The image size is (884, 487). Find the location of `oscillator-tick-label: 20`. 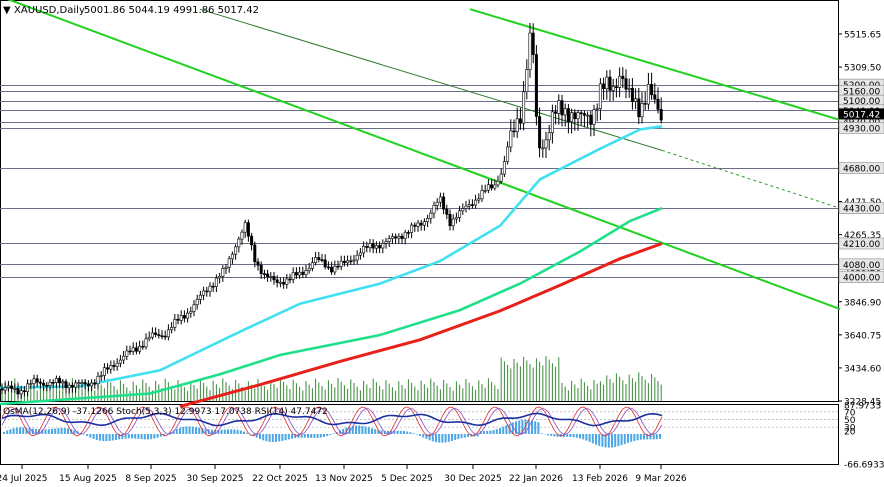

oscillator-tick-label: 20 is located at coordinates (850, 432).